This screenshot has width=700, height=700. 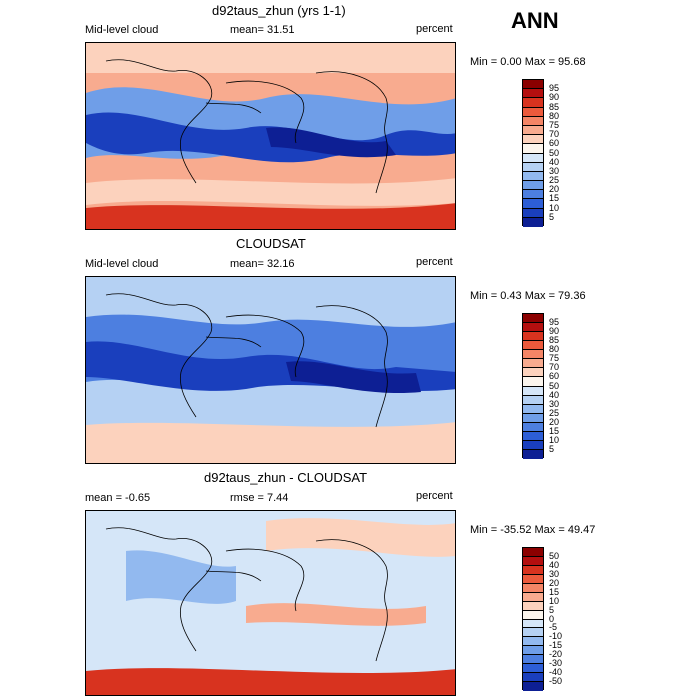 What do you see at coordinates (554, 412) in the screenshot?
I see `colorbar-tick-label: 25` at bounding box center [554, 412].